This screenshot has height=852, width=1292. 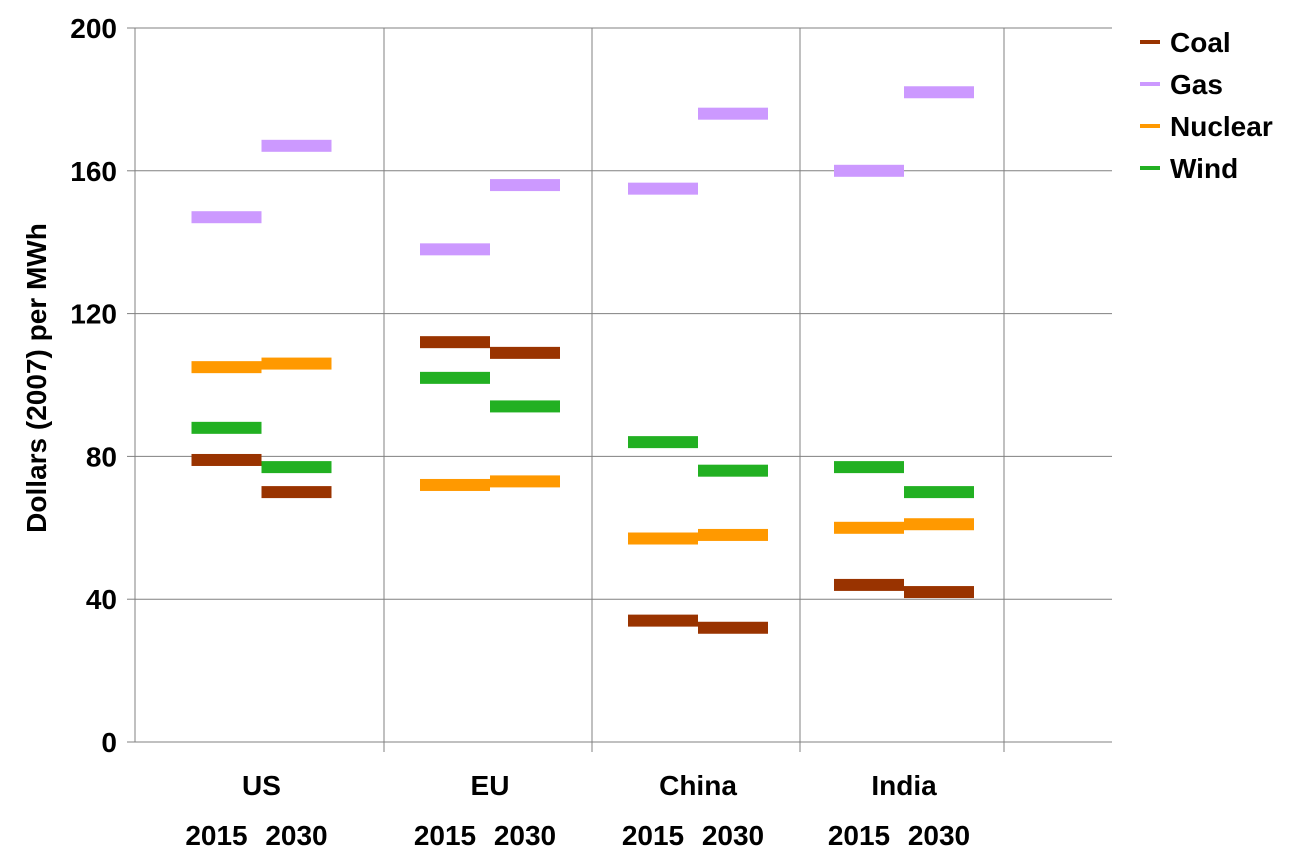 I want to click on y-tick-label: 120, so click(x=93, y=314).